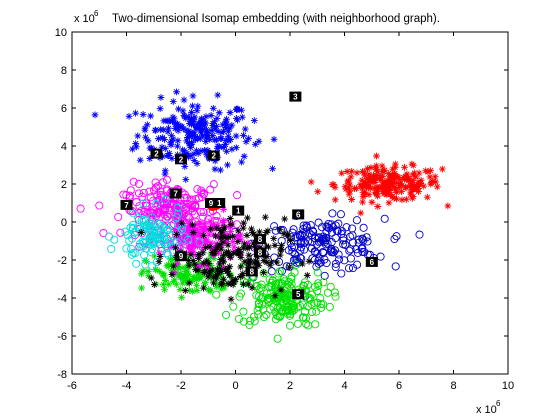 Image resolution: width=560 pixels, height=420 pixels. Describe the element at coordinates (61, 33) in the screenshot. I see `y-tick-label: 10` at that location.